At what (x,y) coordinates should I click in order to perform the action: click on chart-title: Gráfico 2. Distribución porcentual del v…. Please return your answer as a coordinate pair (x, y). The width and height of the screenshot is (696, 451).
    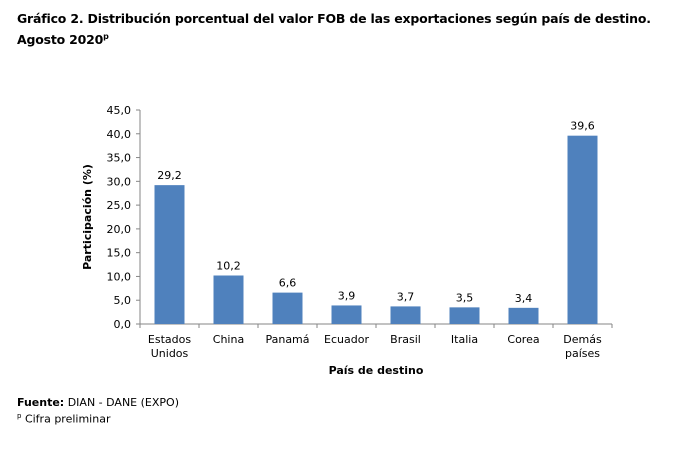
    Looking at the image, I should click on (334, 29).